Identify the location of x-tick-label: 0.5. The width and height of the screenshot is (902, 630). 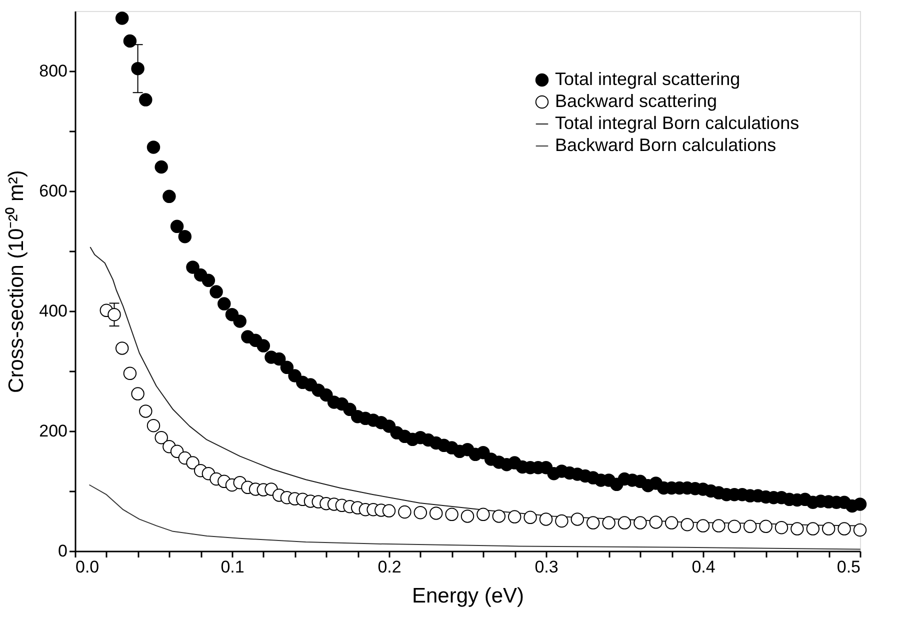
(848, 567).